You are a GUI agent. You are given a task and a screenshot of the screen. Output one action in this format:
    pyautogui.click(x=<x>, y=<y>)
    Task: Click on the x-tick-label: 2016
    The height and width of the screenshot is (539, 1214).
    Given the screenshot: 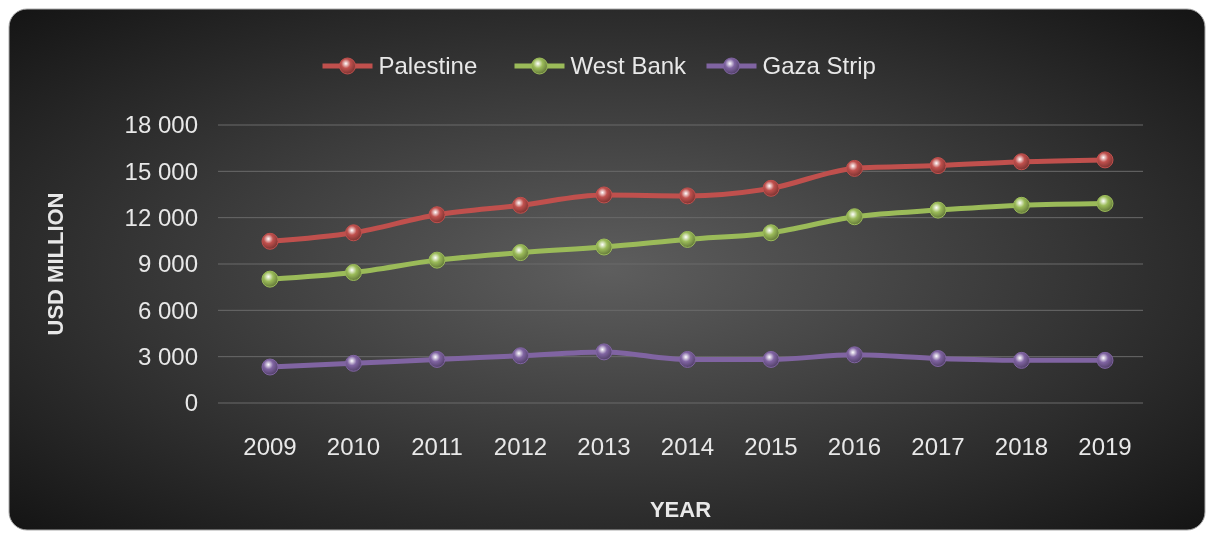 What is the action you would take?
    pyautogui.click(x=854, y=446)
    